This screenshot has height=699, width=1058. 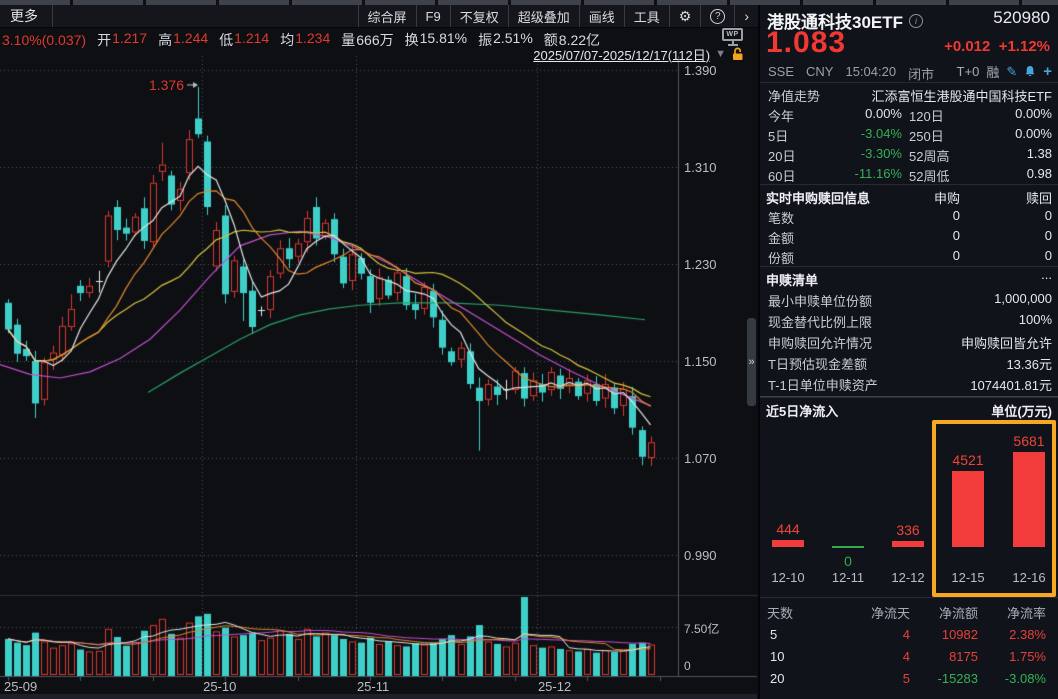 I want to click on quote-stat-value: 1.234, so click(x=313, y=38).